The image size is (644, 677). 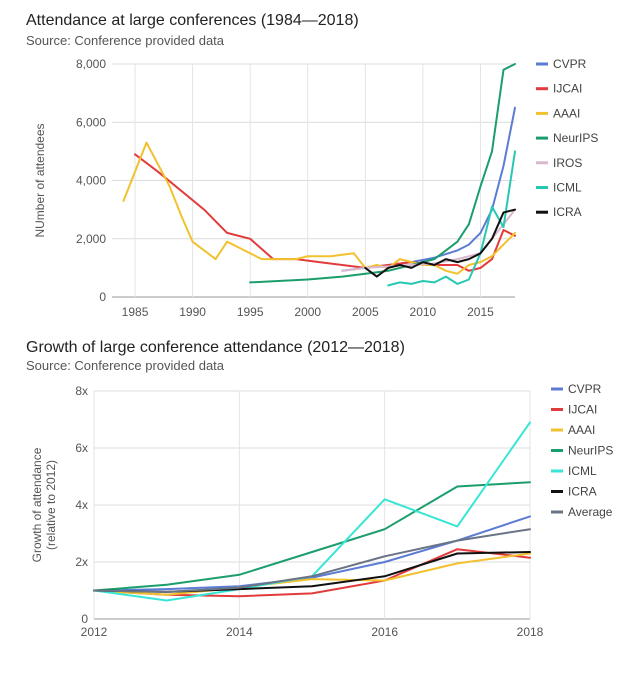 What do you see at coordinates (590, 512) in the screenshot?
I see `legend-label-average: Average` at bounding box center [590, 512].